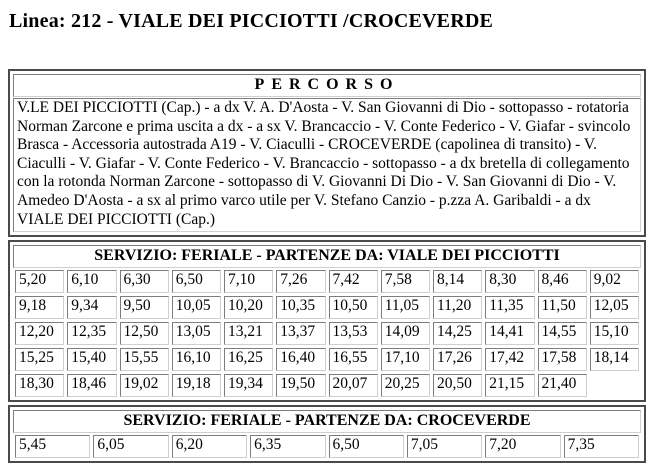 The width and height of the screenshot is (654, 463). What do you see at coordinates (614, 308) in the screenshot?
I see `departure-time-cell: 12,05` at bounding box center [614, 308].